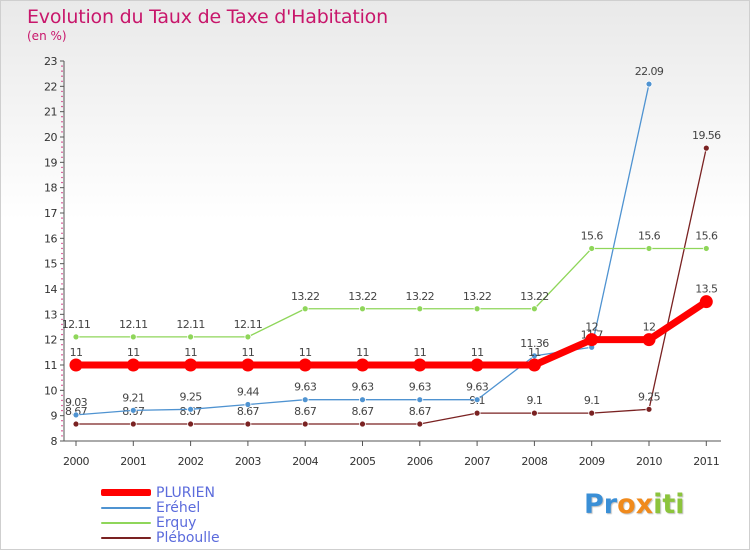  Describe the element at coordinates (594, 504) in the screenshot. I see `logo-letter: P` at that location.